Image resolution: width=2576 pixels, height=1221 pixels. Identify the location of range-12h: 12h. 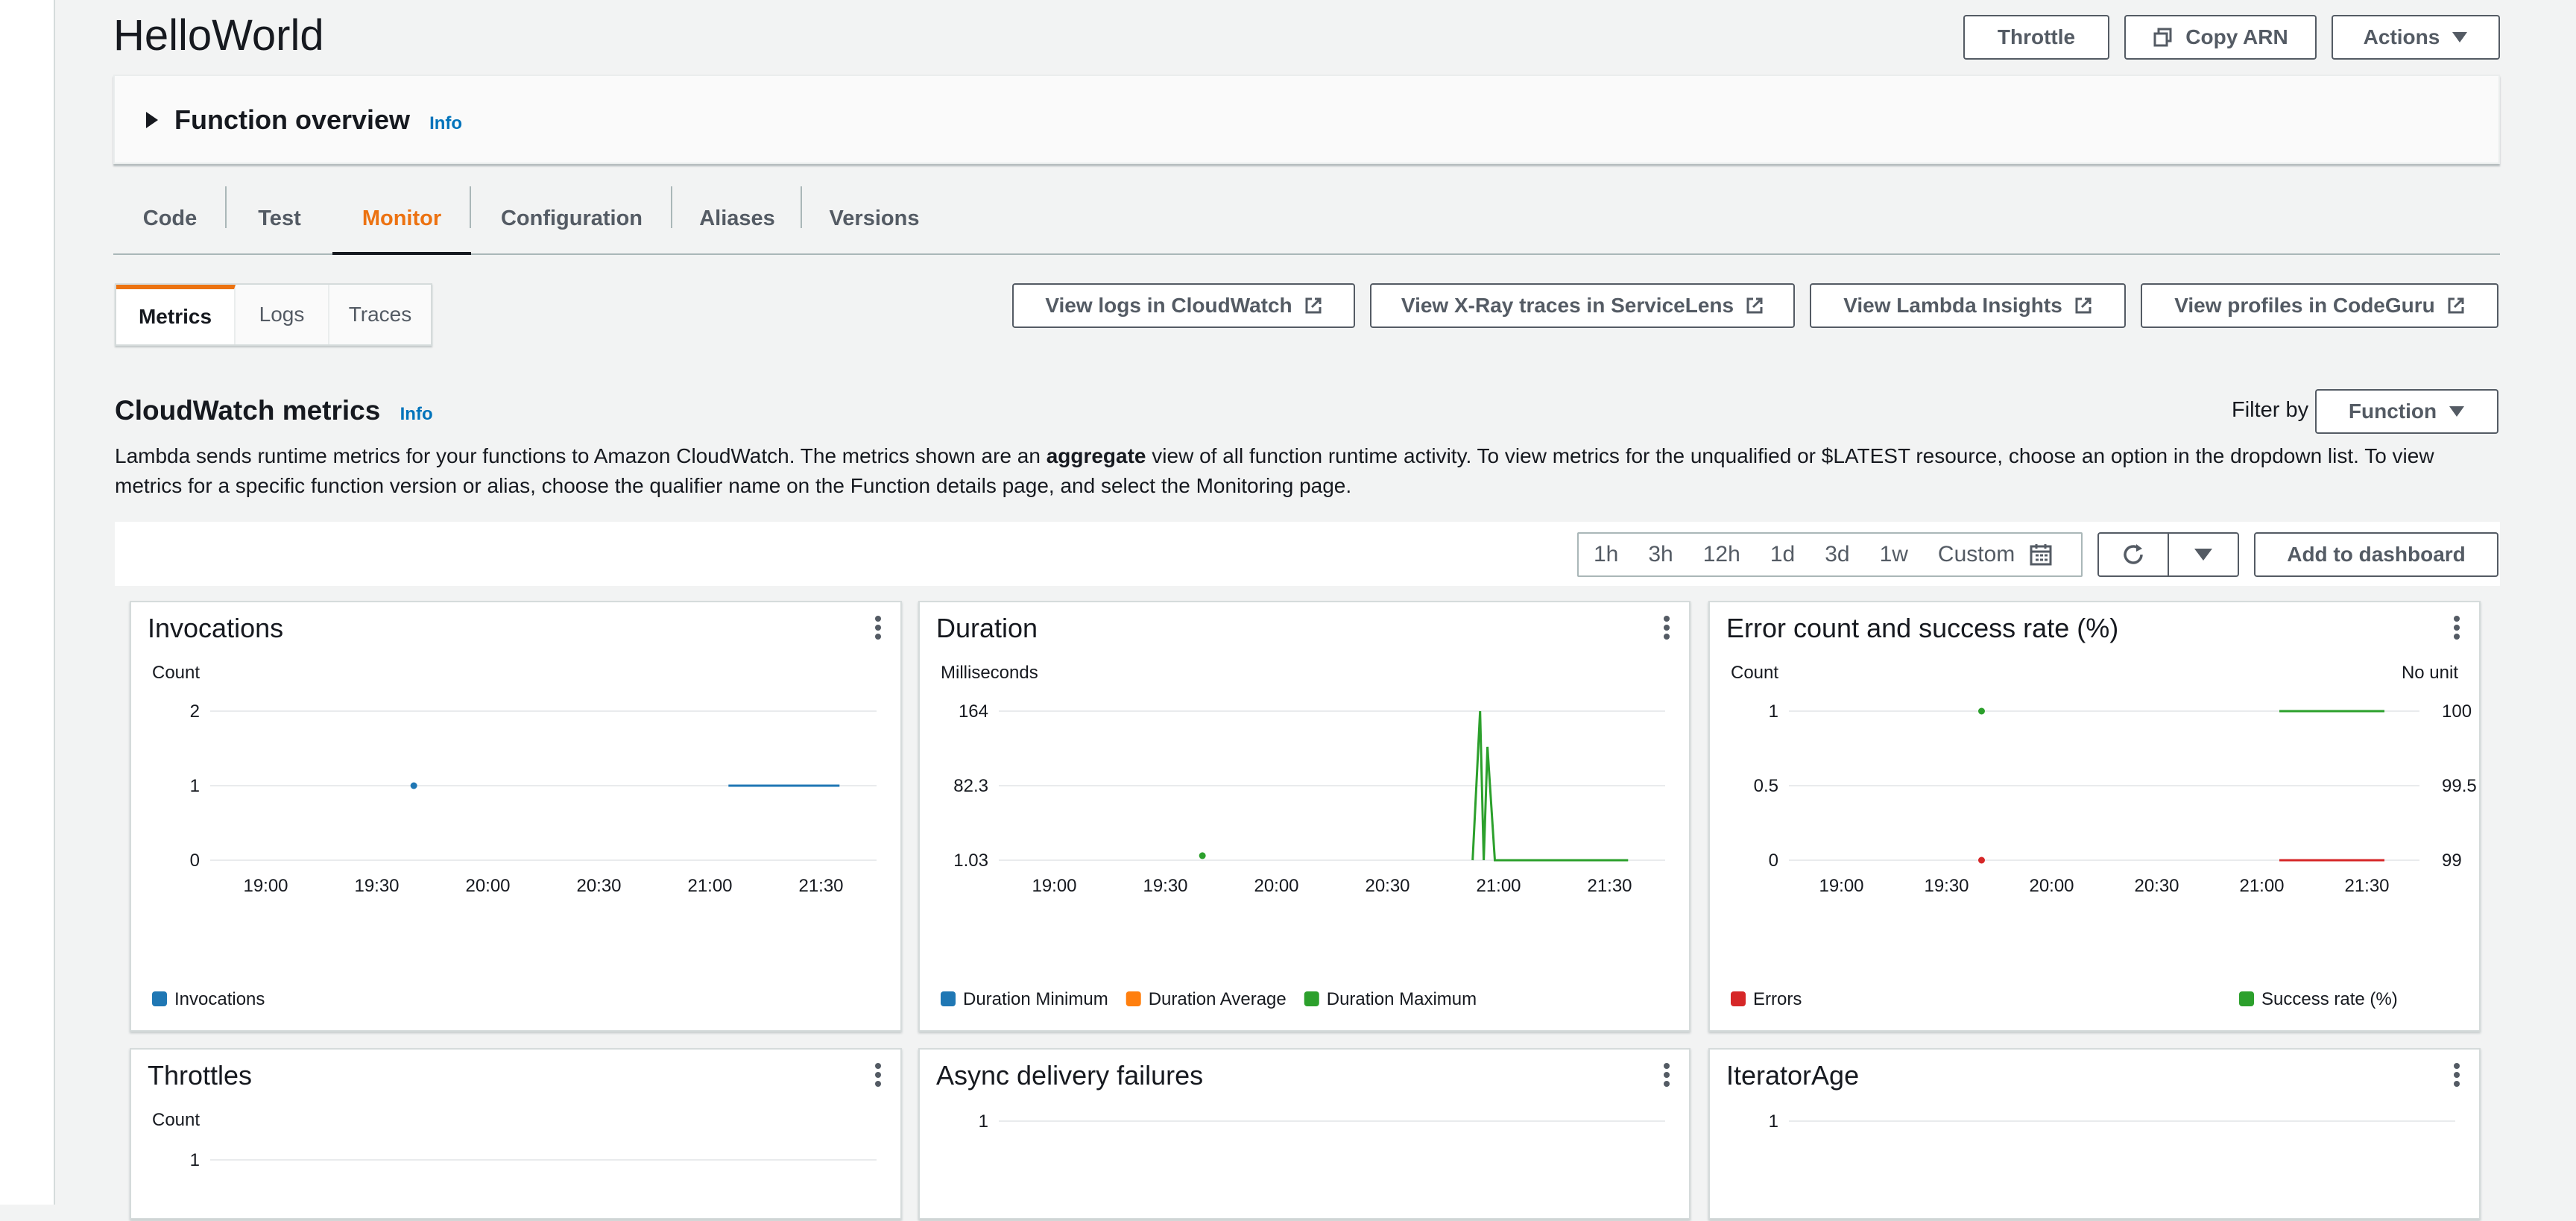
(1721, 555).